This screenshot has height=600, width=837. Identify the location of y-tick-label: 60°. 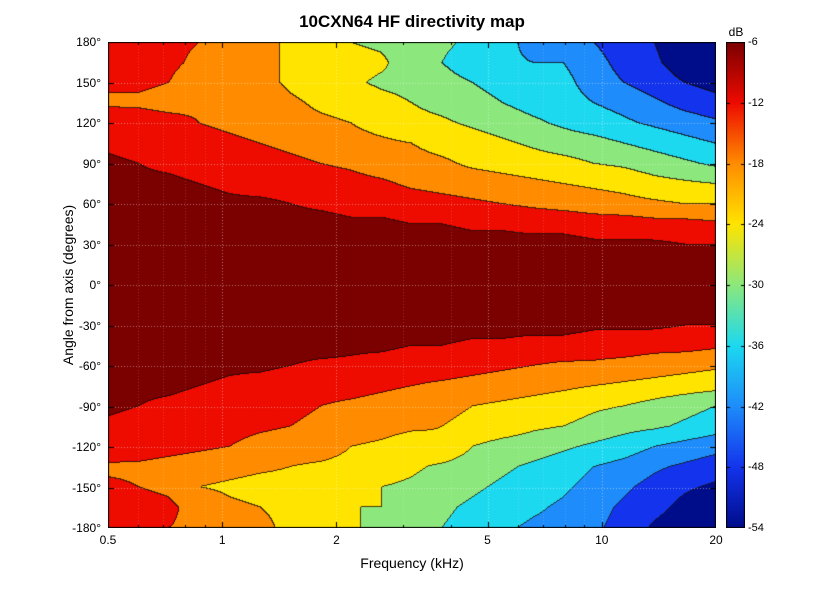
(91, 204).